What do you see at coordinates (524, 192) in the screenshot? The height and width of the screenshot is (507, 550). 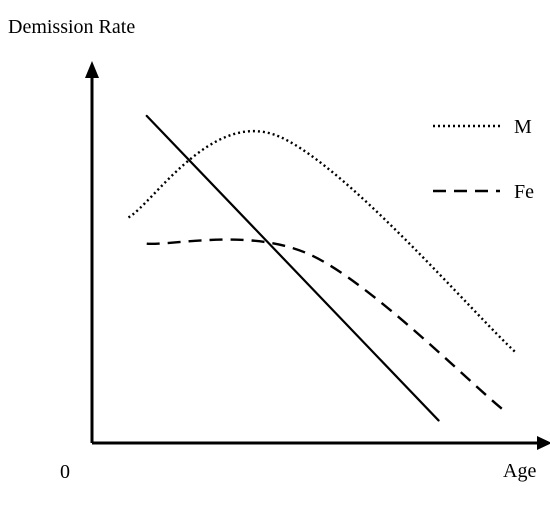 I see `legend-label-fe: Fe` at bounding box center [524, 192].